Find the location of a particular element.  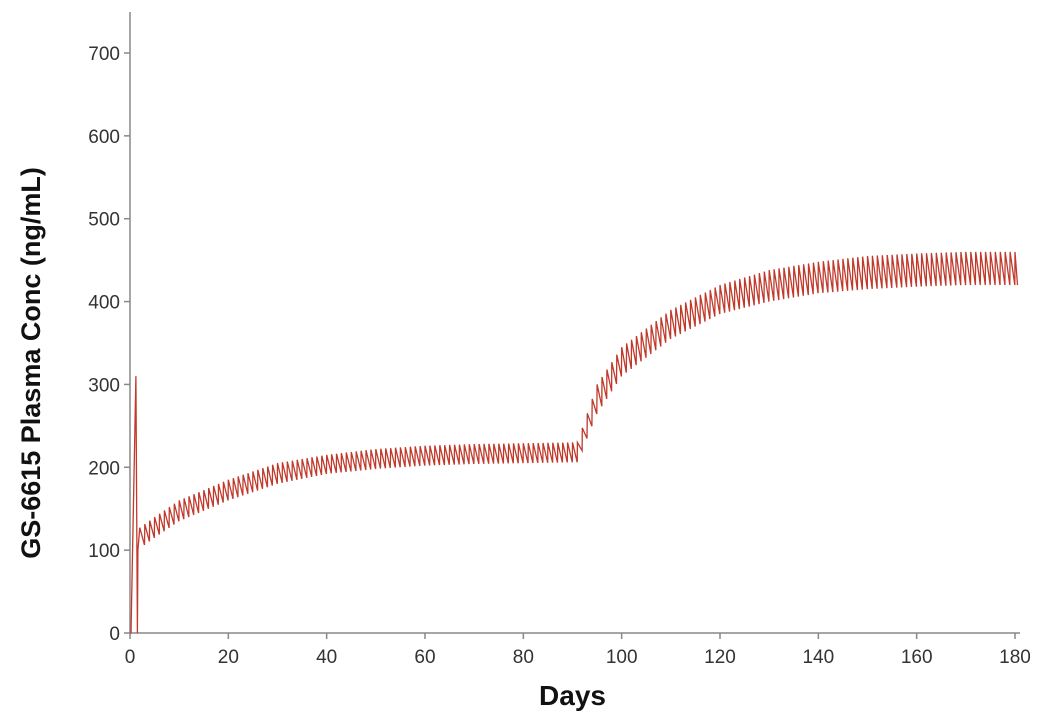

y-tick-label: 400 is located at coordinates (104, 303).